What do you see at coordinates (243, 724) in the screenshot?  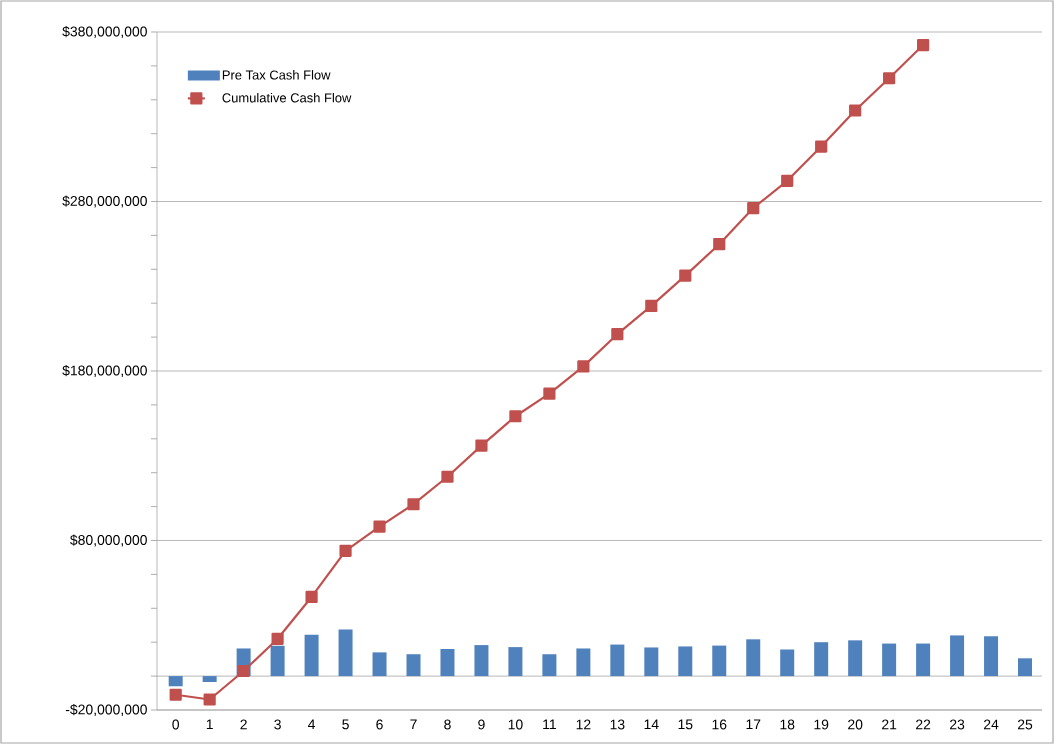 I see `x-tick-label: 2` at bounding box center [243, 724].